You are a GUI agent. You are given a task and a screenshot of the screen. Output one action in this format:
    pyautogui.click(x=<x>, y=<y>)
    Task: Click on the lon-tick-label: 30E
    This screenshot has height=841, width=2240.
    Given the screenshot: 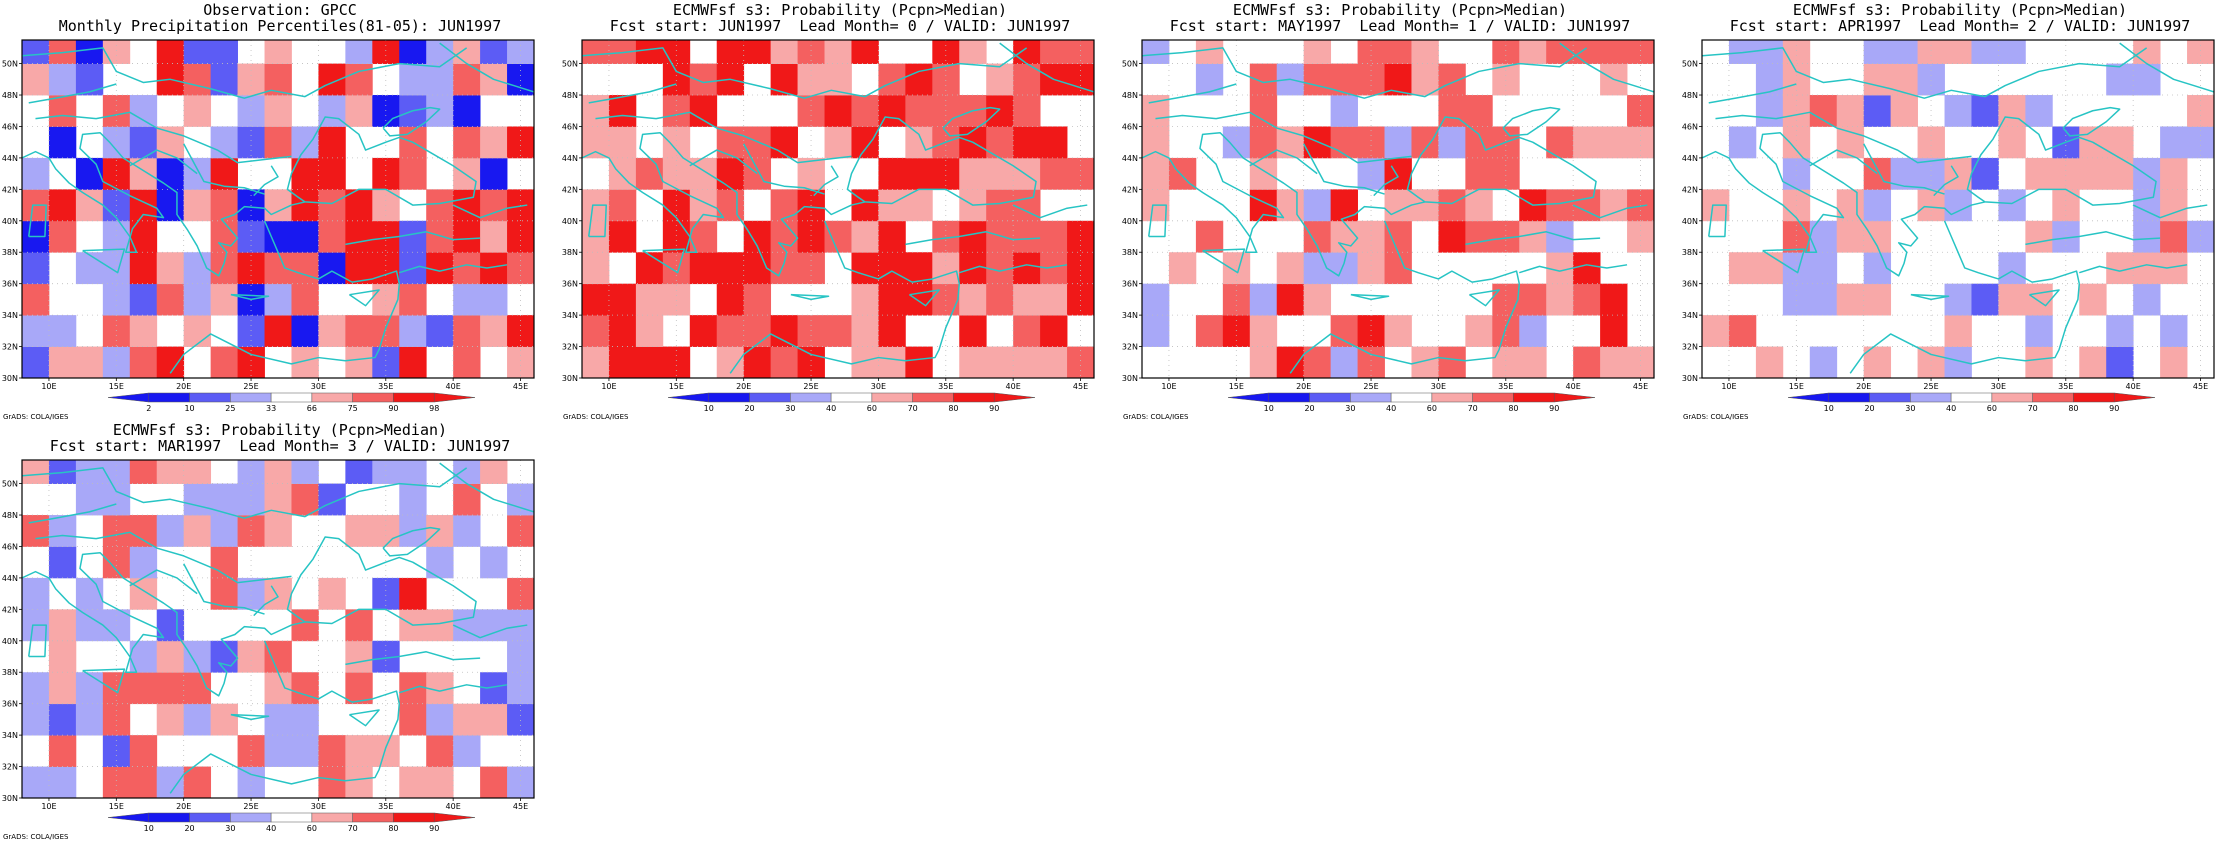 What is the action you would take?
    pyautogui.click(x=318, y=386)
    